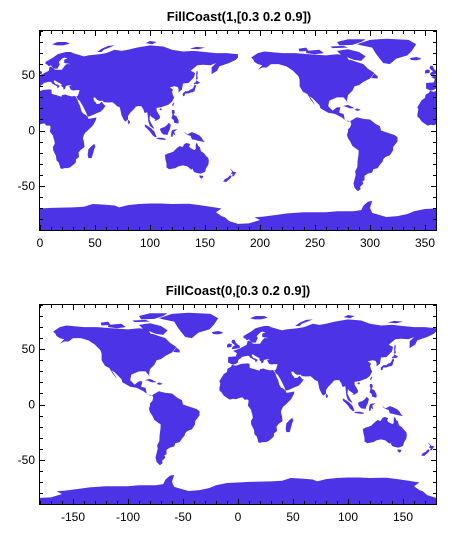  Describe the element at coordinates (183, 517) in the screenshot. I see `x-tick-label: -50` at that location.